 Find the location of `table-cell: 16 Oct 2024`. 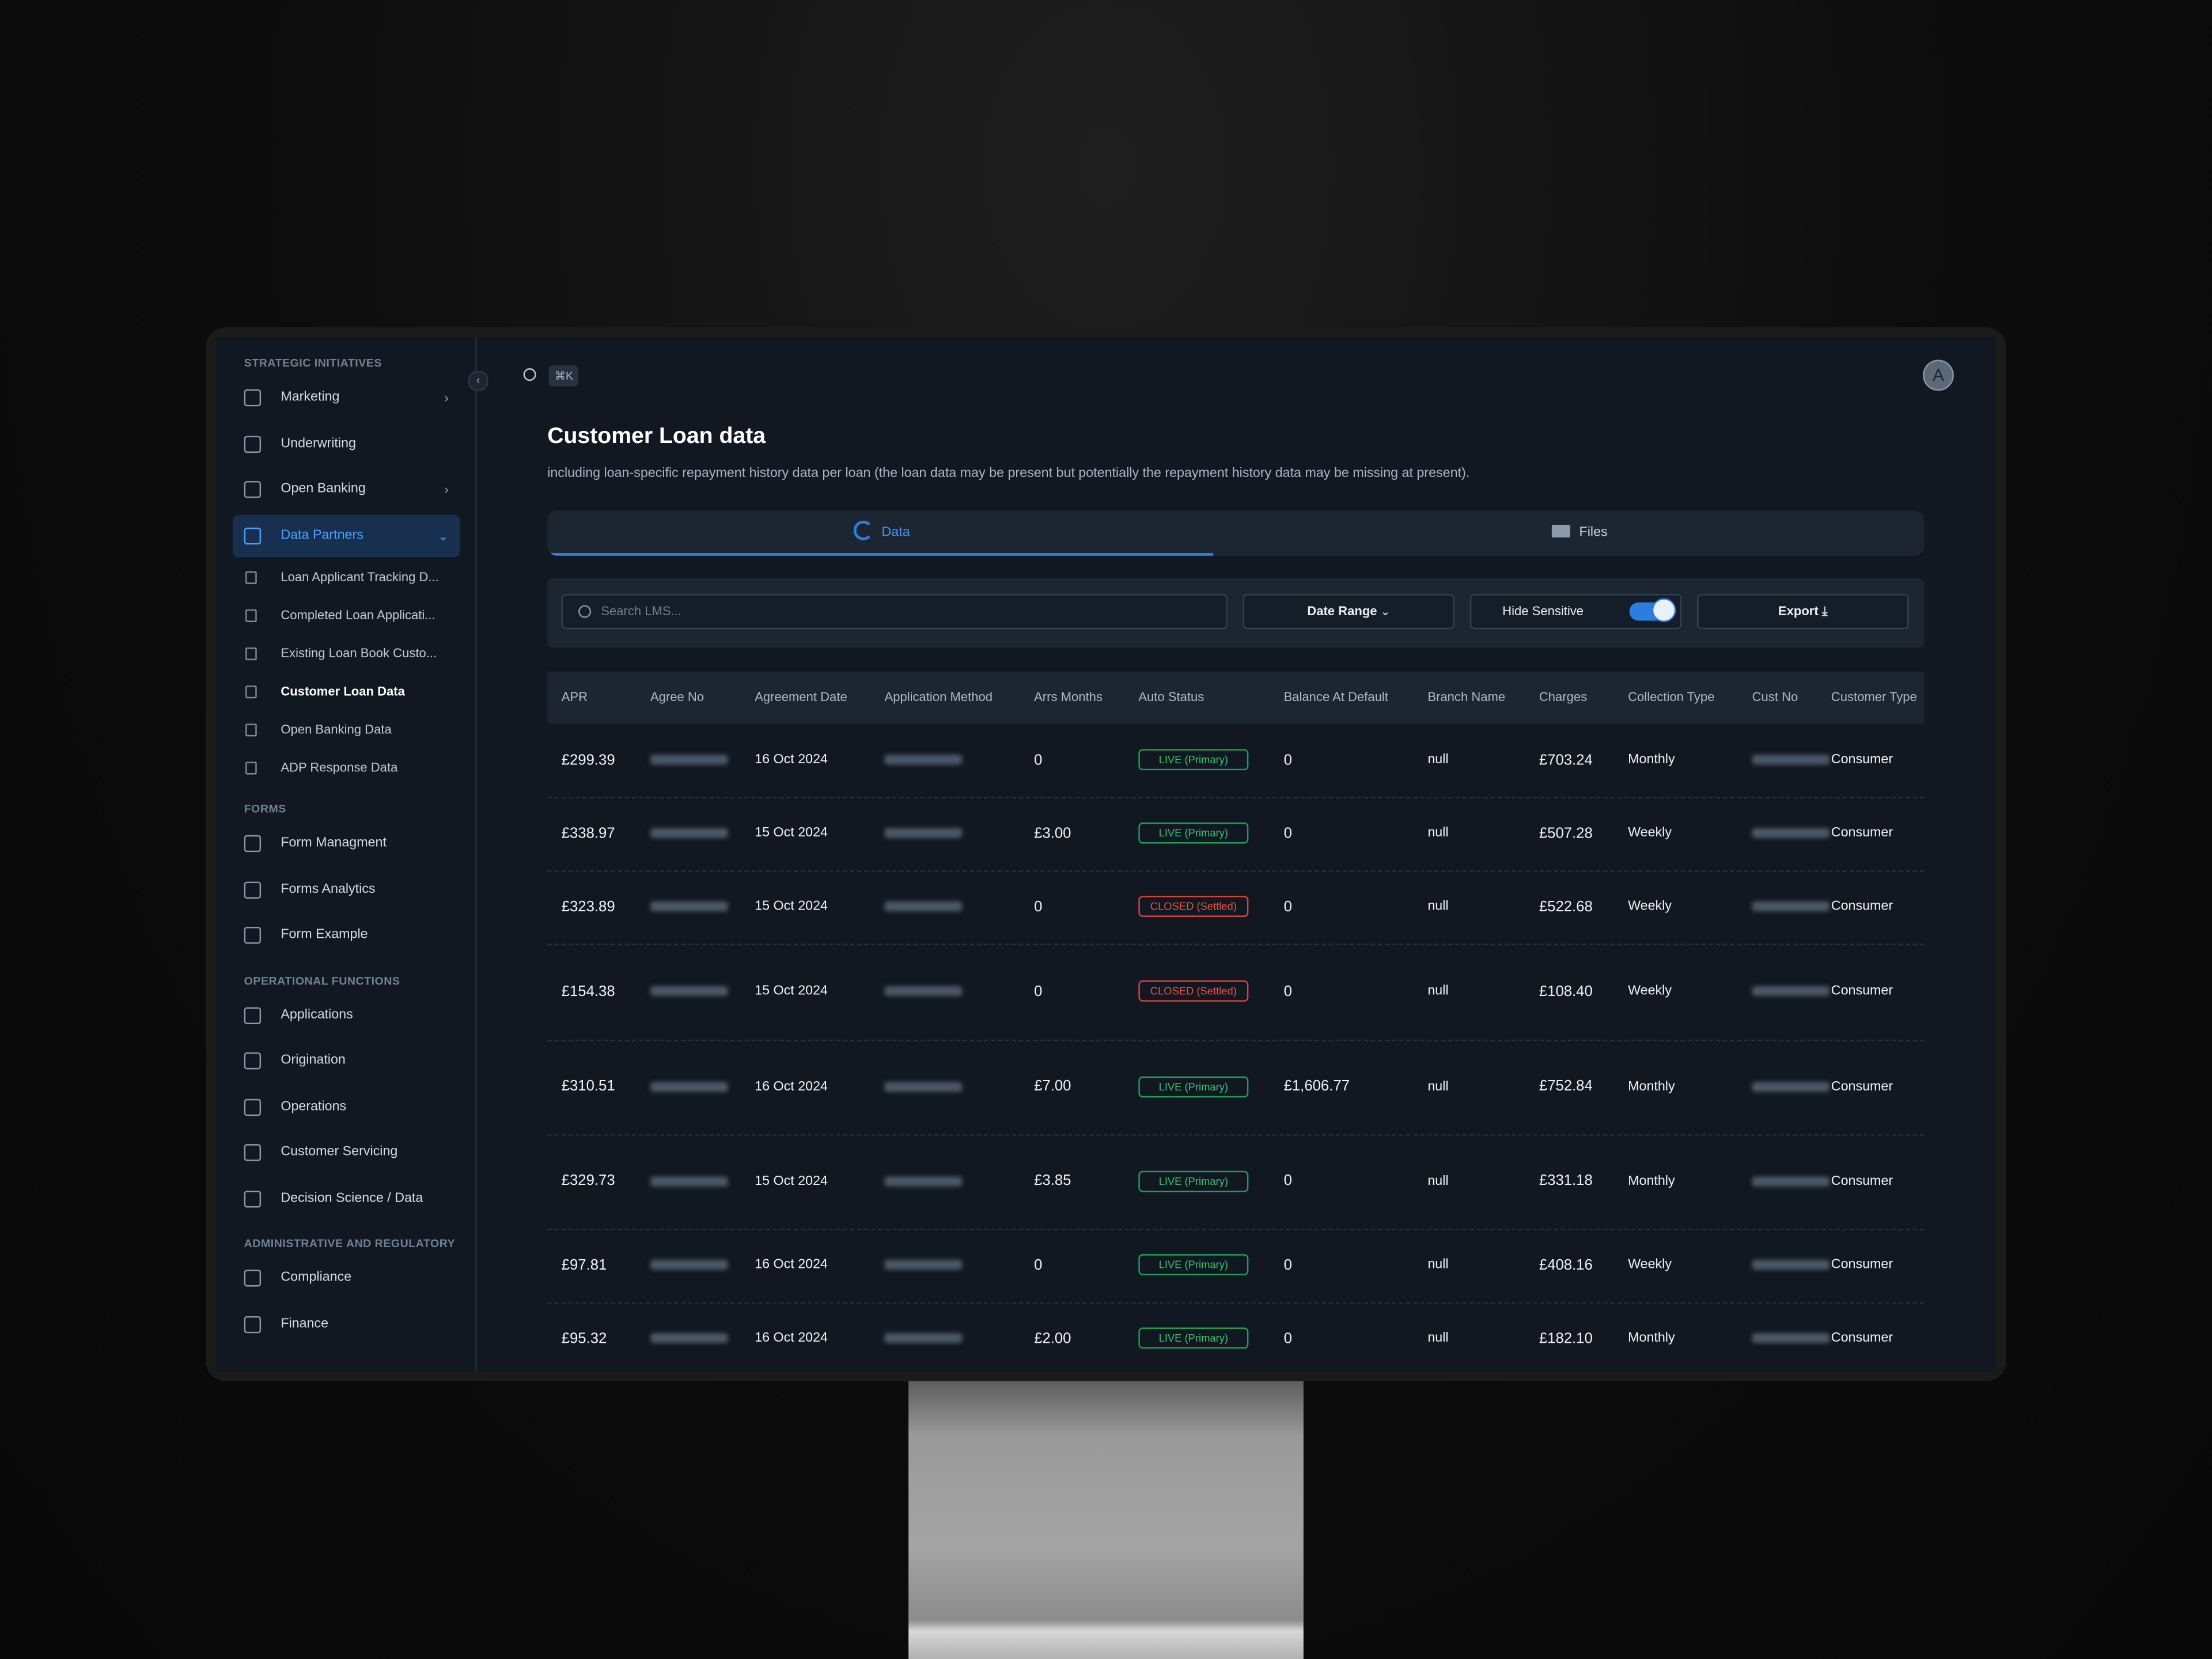

table-cell: 16 Oct 2024 is located at coordinates (791, 1087).